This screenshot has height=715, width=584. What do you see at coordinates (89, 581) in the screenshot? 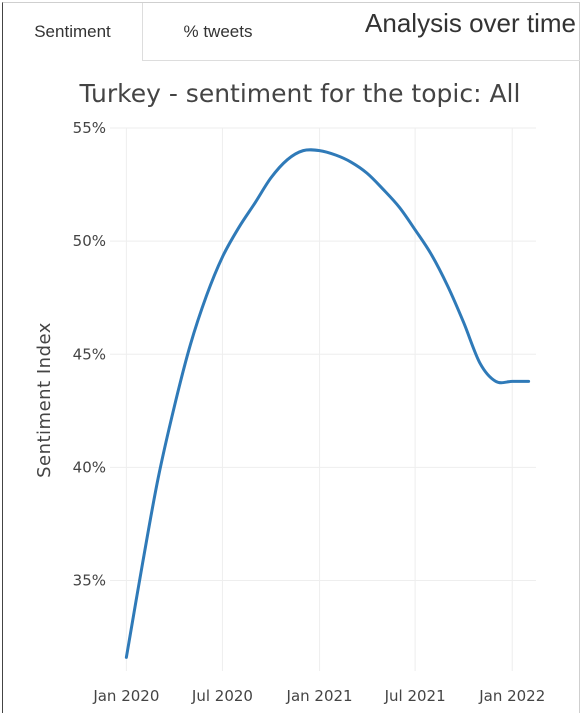
I see `y-tick-label: 35%` at bounding box center [89, 581].